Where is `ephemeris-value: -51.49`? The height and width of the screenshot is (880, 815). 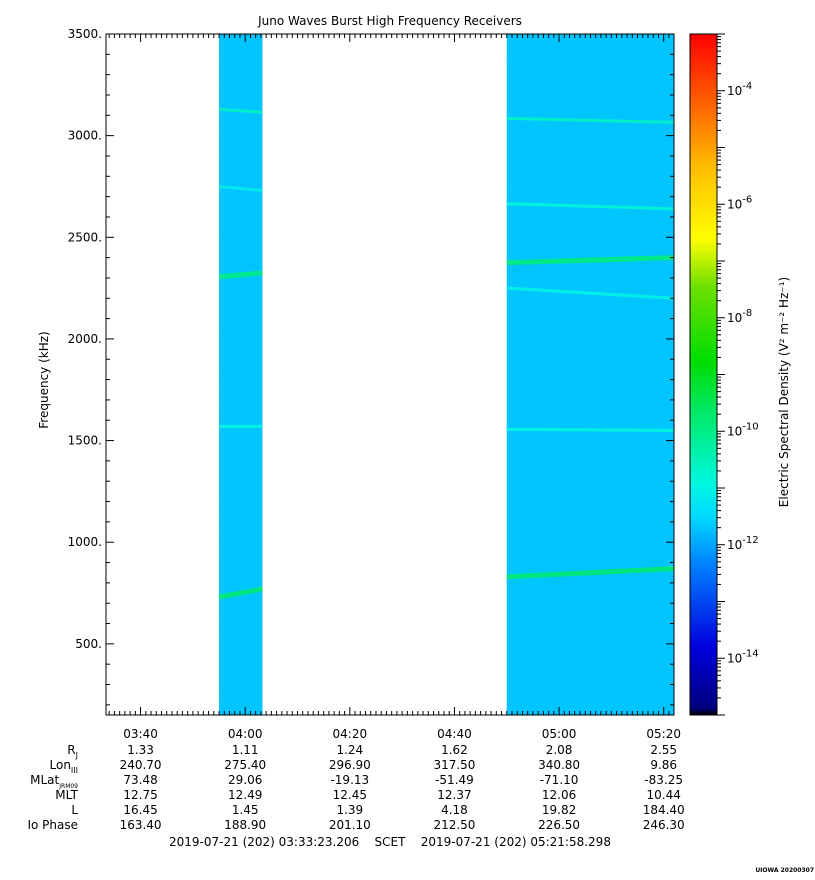
ephemeris-value: -51.49 is located at coordinates (454, 780).